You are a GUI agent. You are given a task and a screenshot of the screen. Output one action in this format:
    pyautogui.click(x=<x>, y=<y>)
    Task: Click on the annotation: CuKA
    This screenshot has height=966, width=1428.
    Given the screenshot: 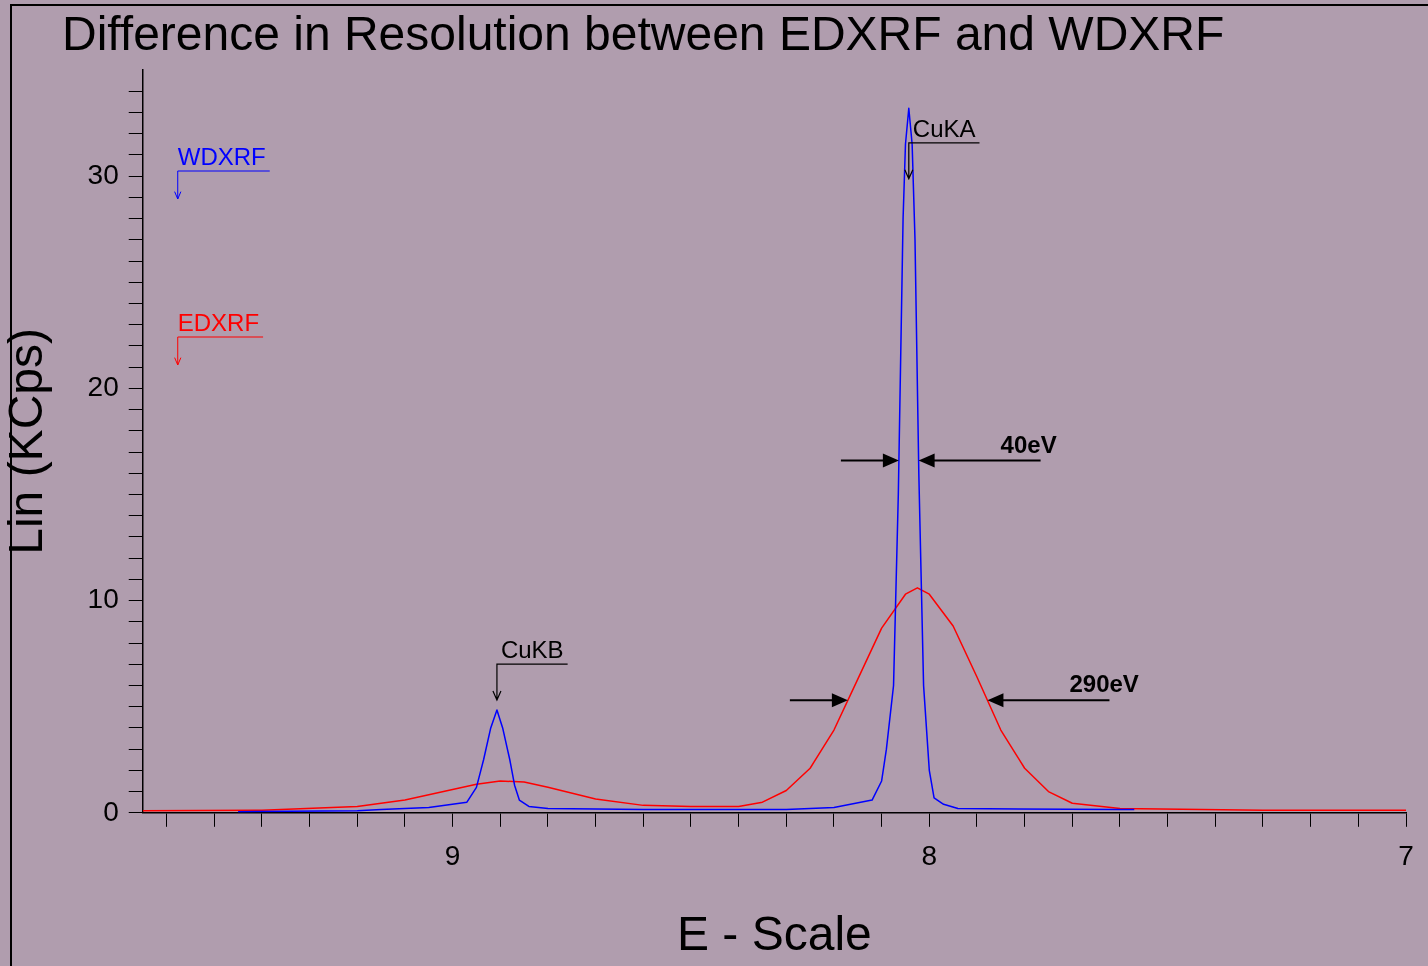 What is the action you would take?
    pyautogui.click(x=944, y=128)
    